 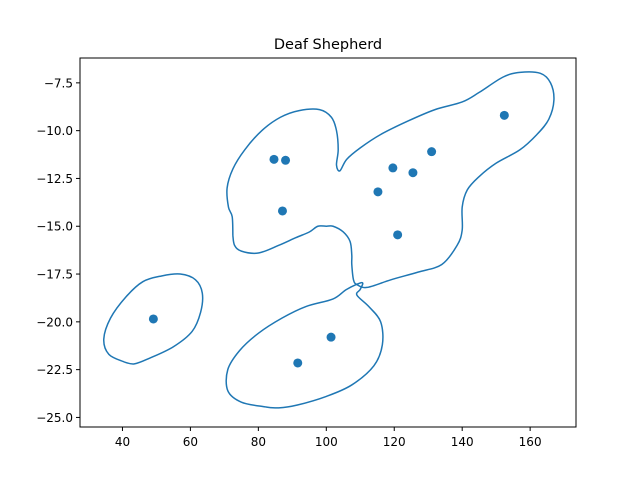 I want to click on y-axis: −25.0 −22.5 −20.0 −17.5 −15.0 −12.5 −10.0 −7.5, so click(x=58, y=250).